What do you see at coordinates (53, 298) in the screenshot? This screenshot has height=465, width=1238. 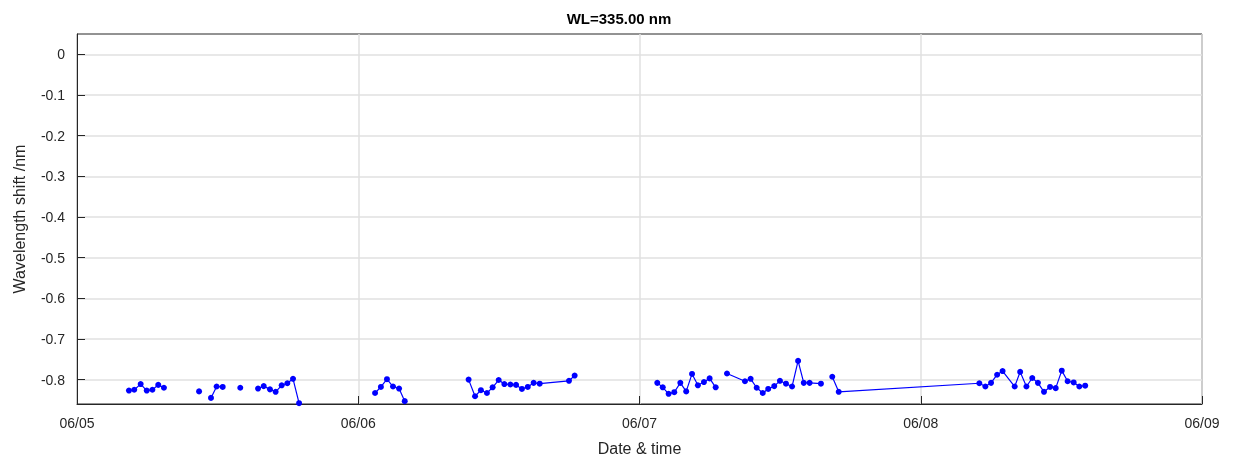 I see `y-tick-label: -0.6` at bounding box center [53, 298].